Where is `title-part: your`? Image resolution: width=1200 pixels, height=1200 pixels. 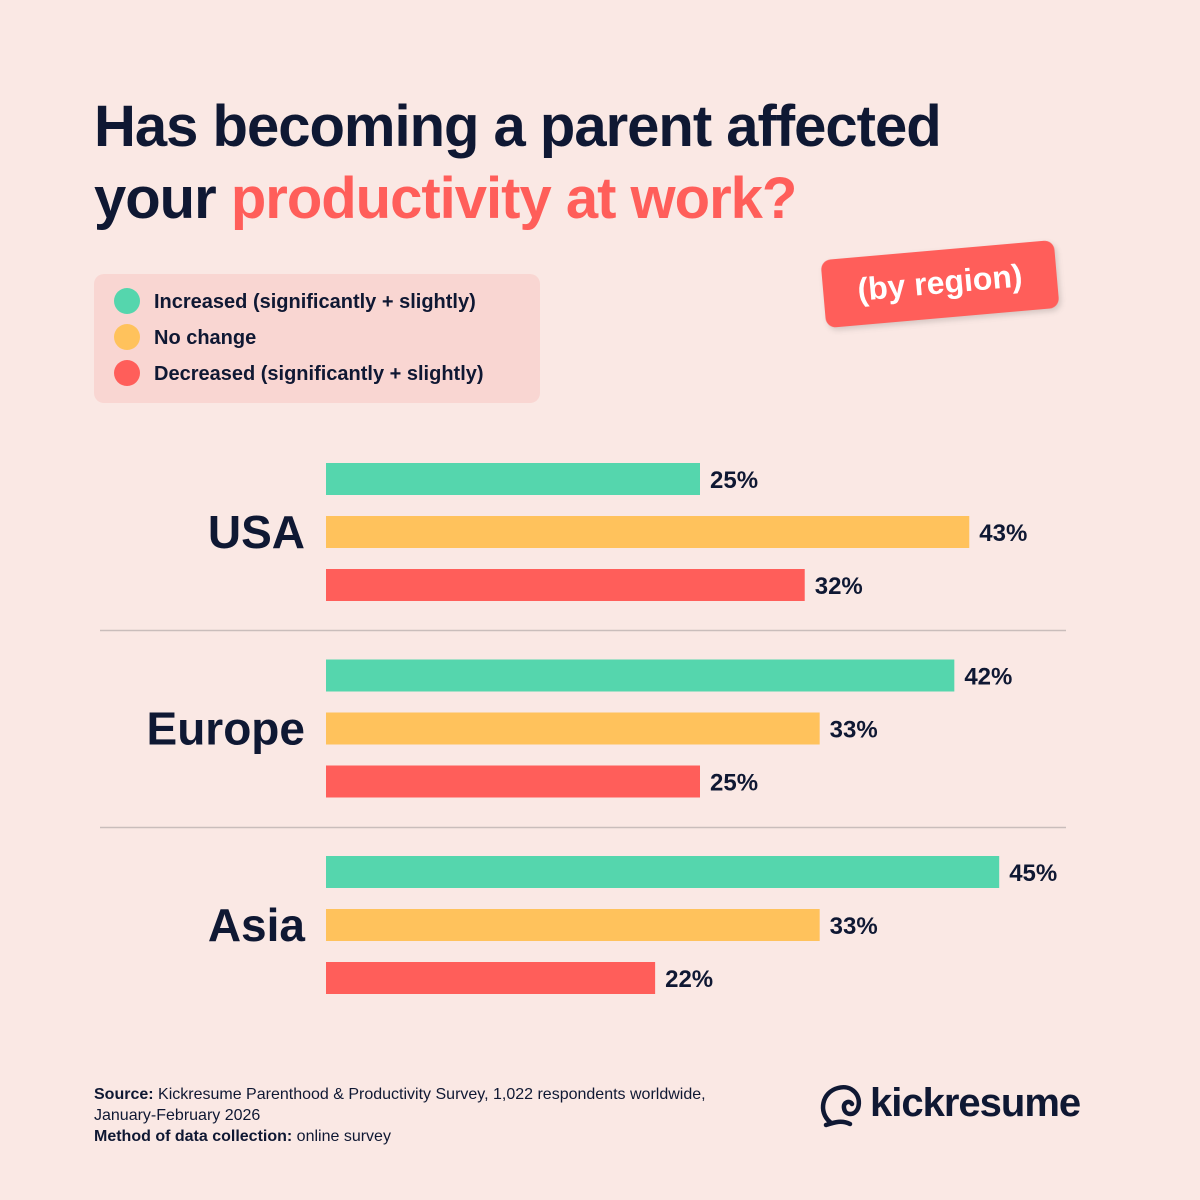
title-part: your is located at coordinates (155, 198).